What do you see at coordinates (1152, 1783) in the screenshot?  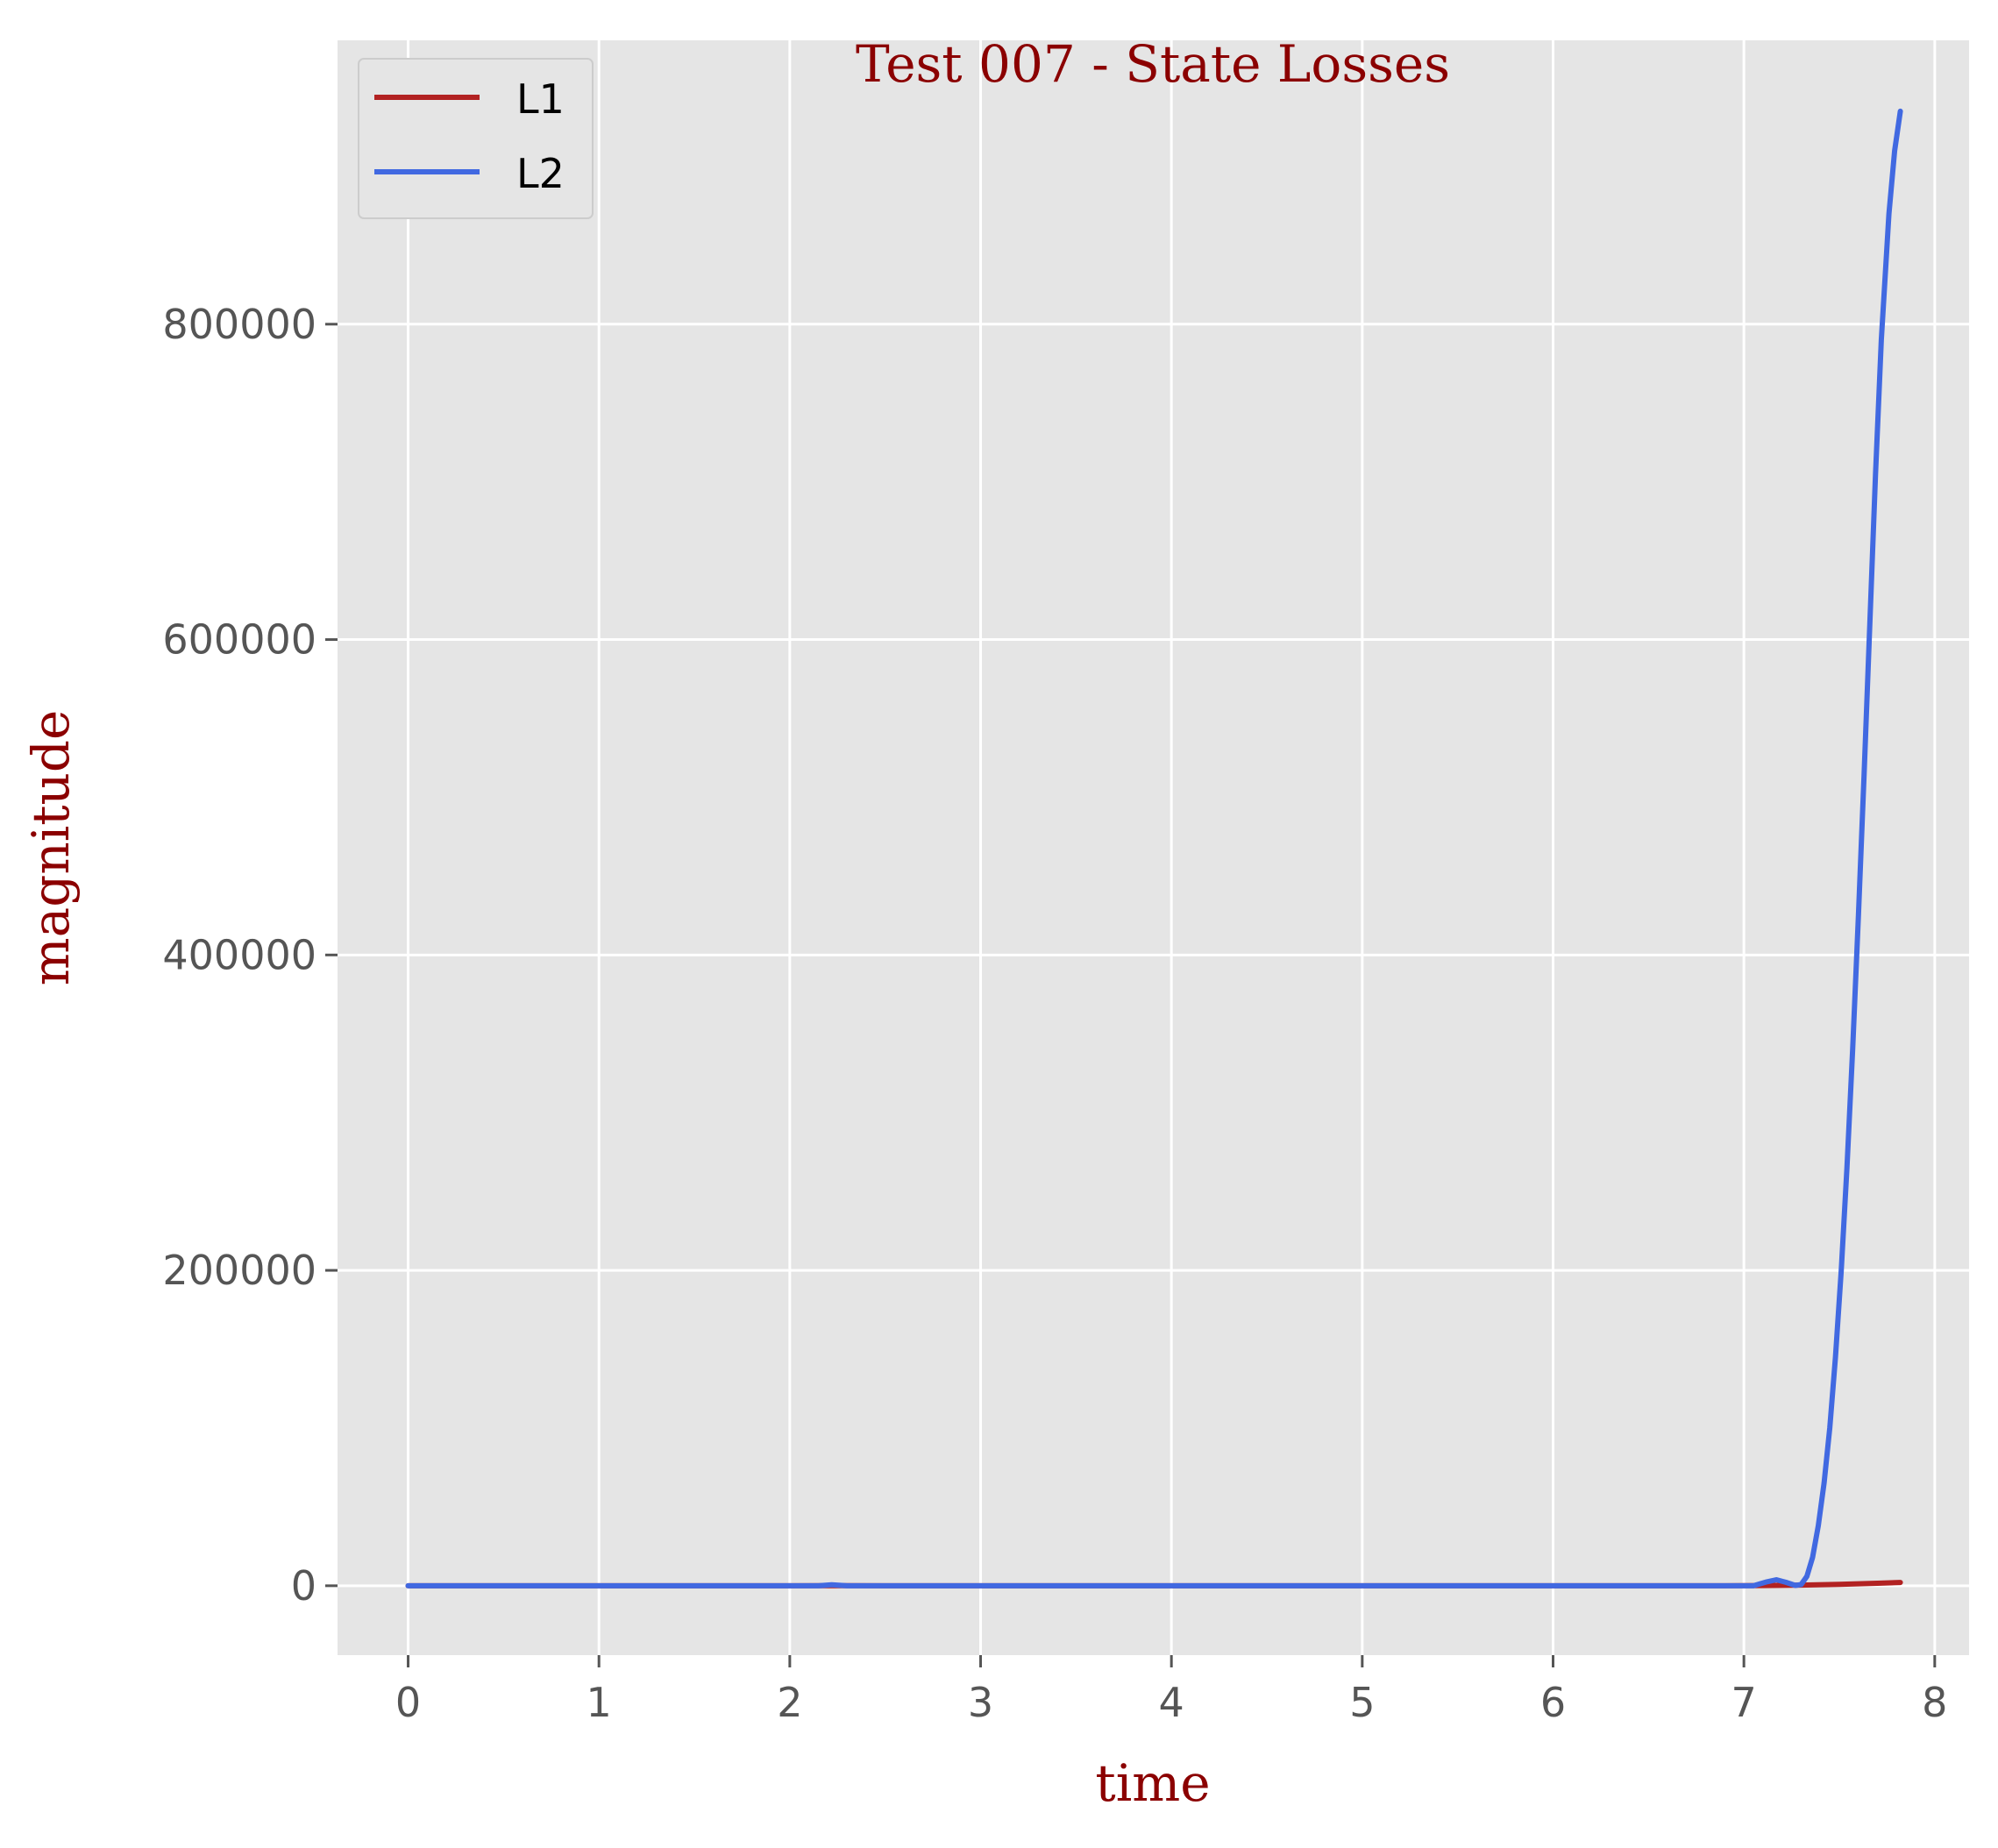 I see `x-axis-label: time` at bounding box center [1152, 1783].